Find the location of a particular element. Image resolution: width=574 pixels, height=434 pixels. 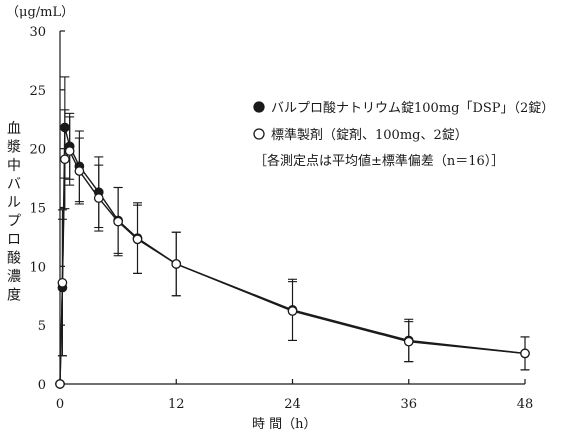

y-tick-label: 30 is located at coordinates (37, 32).